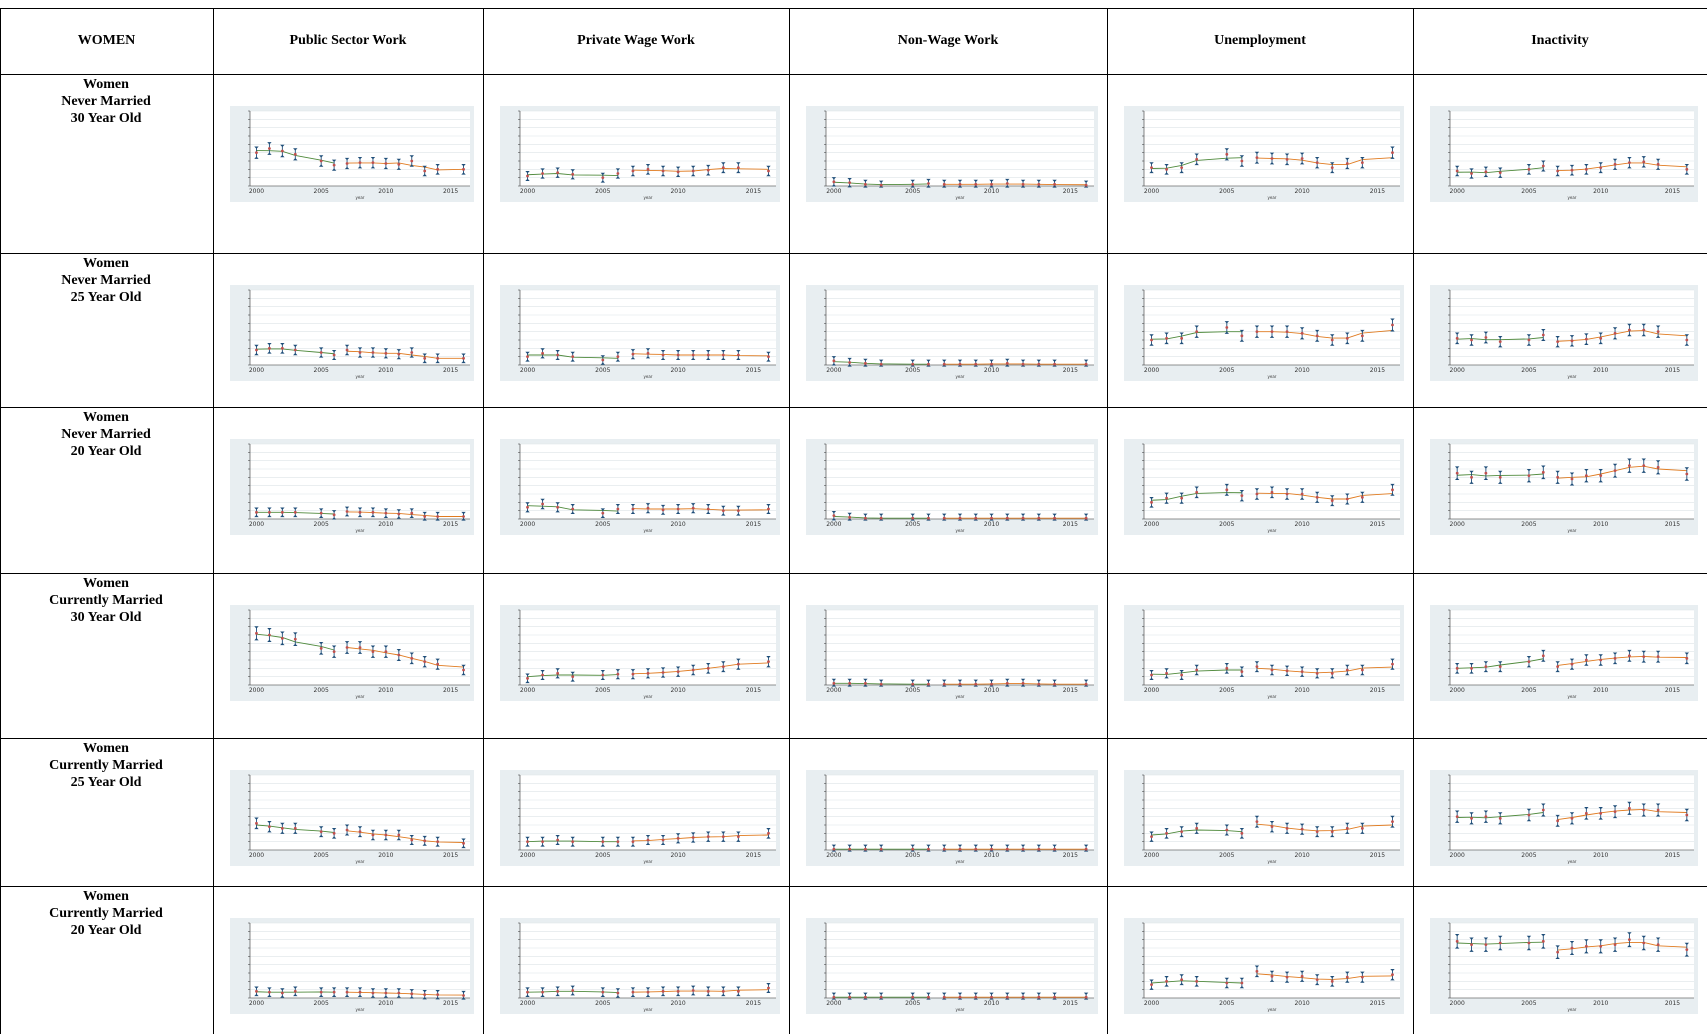 This screenshot has width=1707, height=1034. Describe the element at coordinates (527, 524) in the screenshot. I see `x-tick-label: 2000` at that location.